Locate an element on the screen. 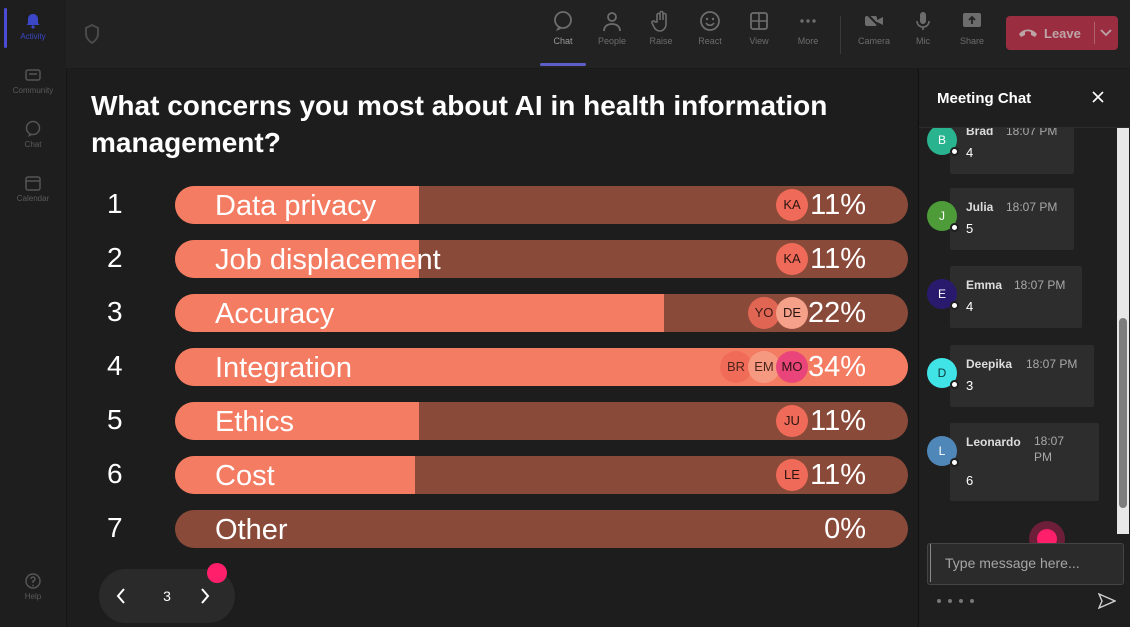  chat-sender-name: Julia is located at coordinates (979, 207).